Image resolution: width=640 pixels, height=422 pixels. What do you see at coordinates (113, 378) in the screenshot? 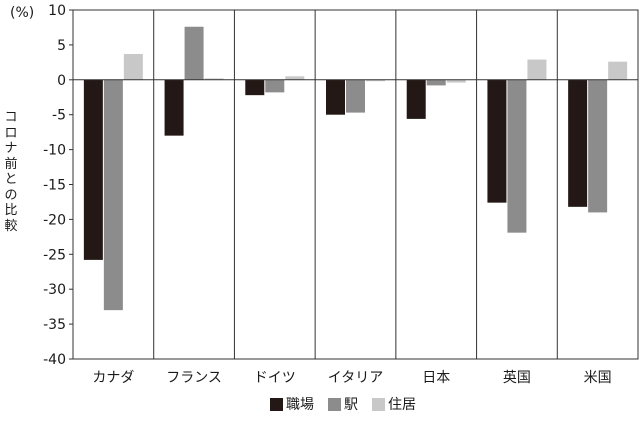
I see `x-tick-label: カナダ` at bounding box center [113, 378].